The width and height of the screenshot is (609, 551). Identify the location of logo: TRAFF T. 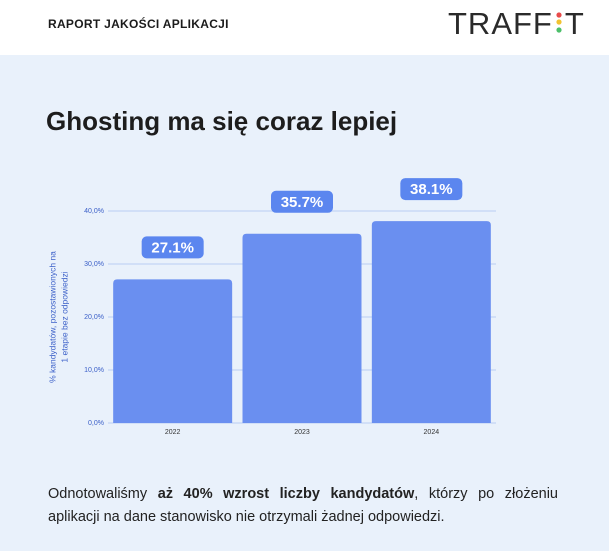
(516, 24).